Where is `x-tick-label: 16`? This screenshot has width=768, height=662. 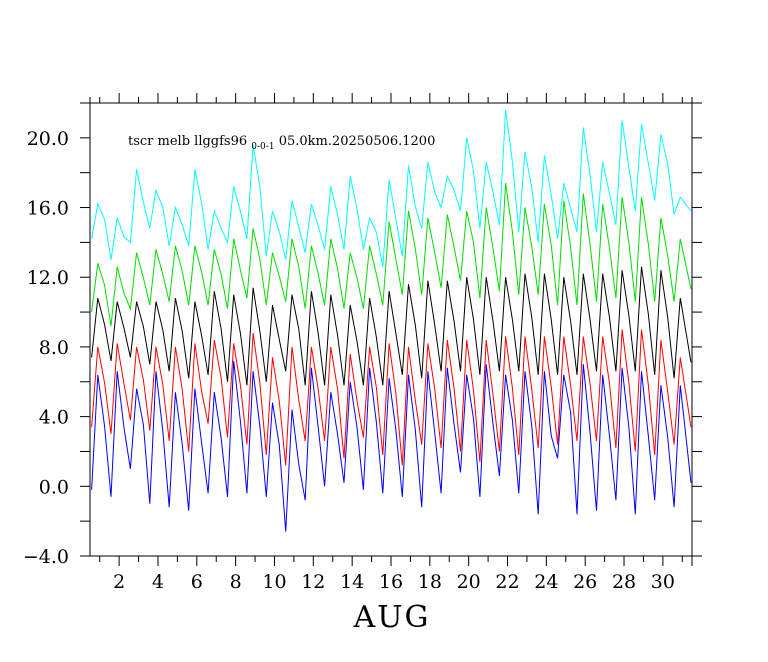 x-tick-label: 16 is located at coordinates (391, 582).